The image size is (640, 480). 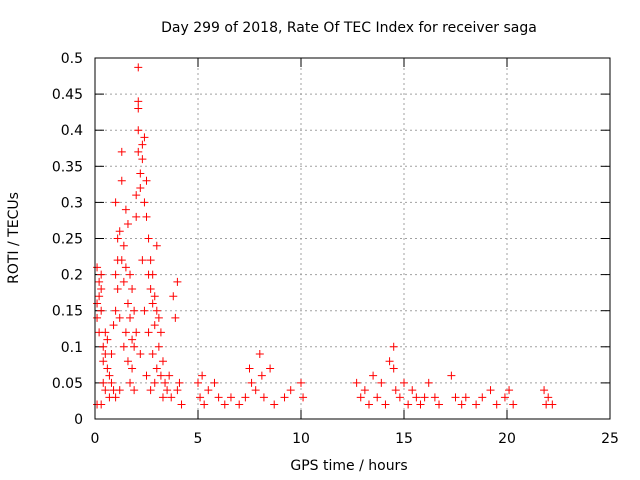 I want to click on y-tick-label: 0.2, so click(x=72, y=276).